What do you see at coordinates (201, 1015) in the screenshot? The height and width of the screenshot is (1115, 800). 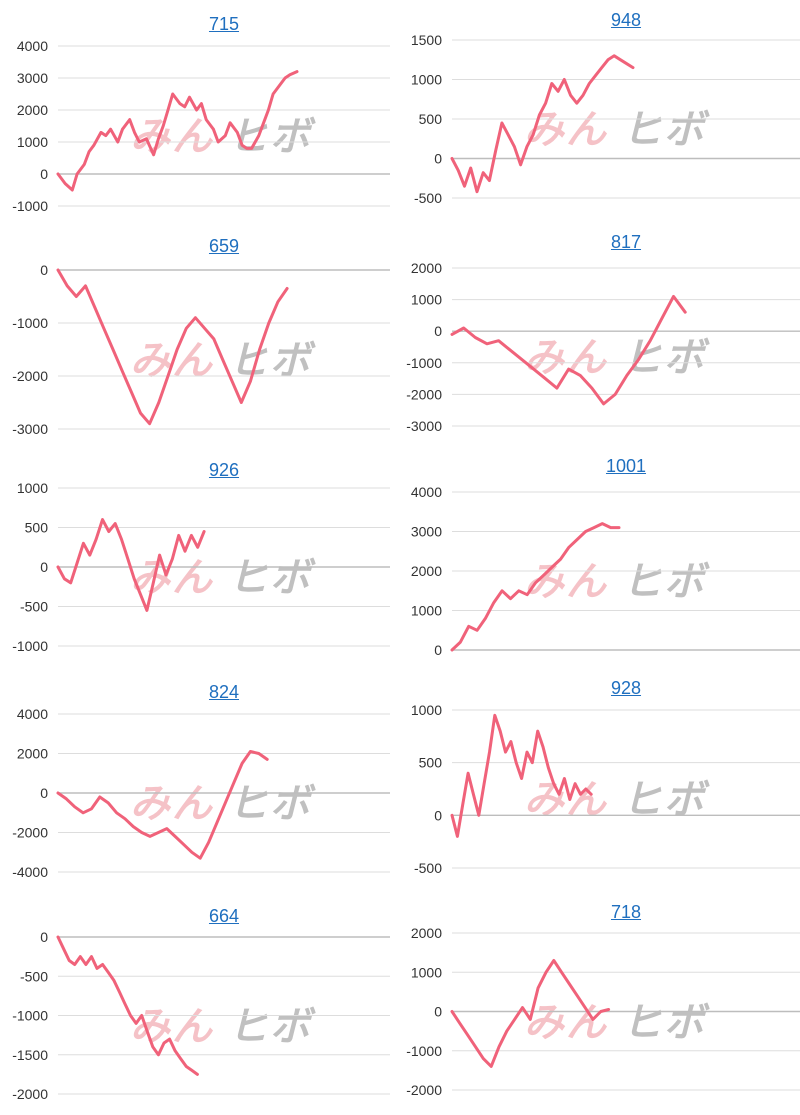 I see `line-chart: 0 -500 -1000 -1500 -2000` at bounding box center [201, 1015].